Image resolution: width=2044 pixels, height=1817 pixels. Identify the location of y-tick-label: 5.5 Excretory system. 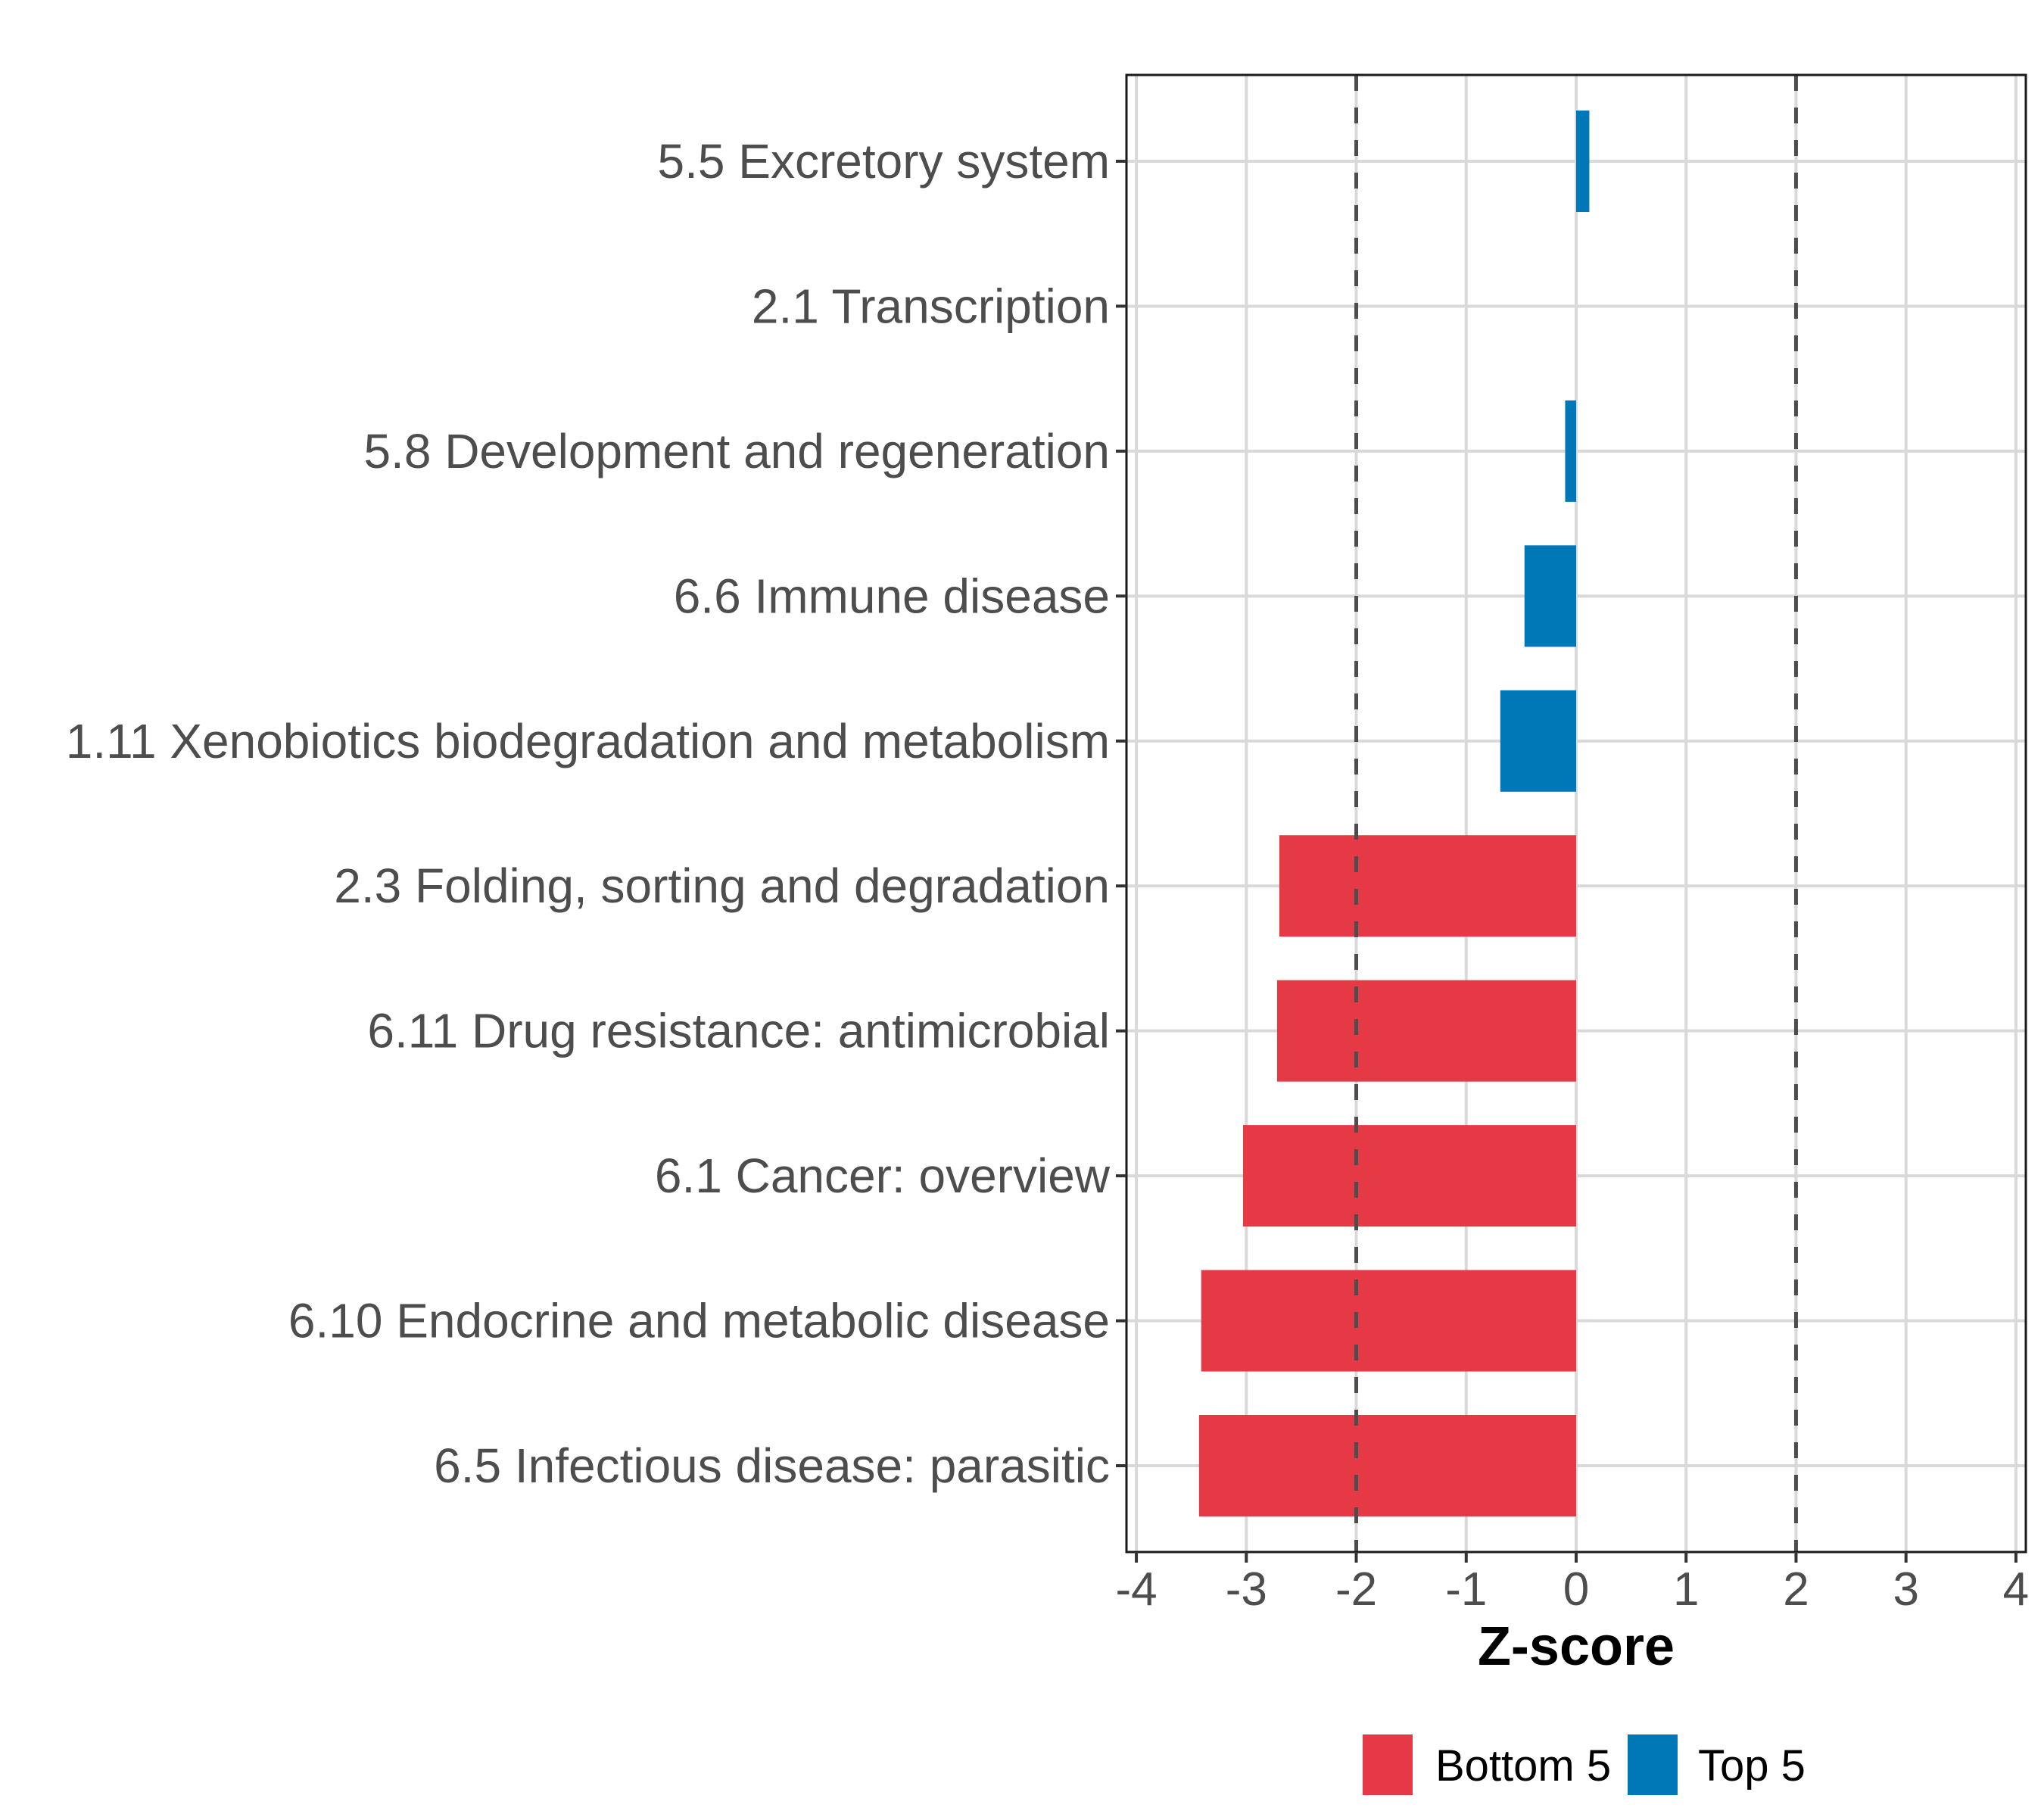
(885, 161).